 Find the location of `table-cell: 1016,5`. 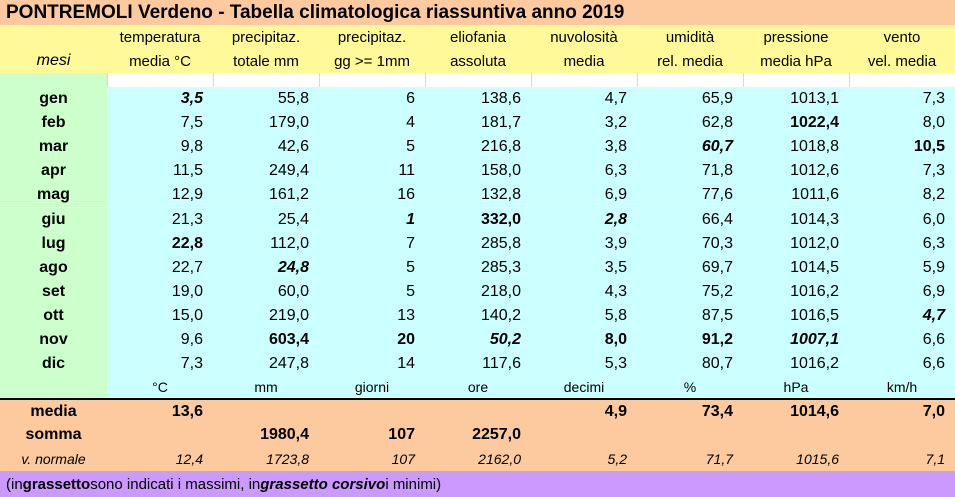

table-cell: 1016,5 is located at coordinates (814, 315).